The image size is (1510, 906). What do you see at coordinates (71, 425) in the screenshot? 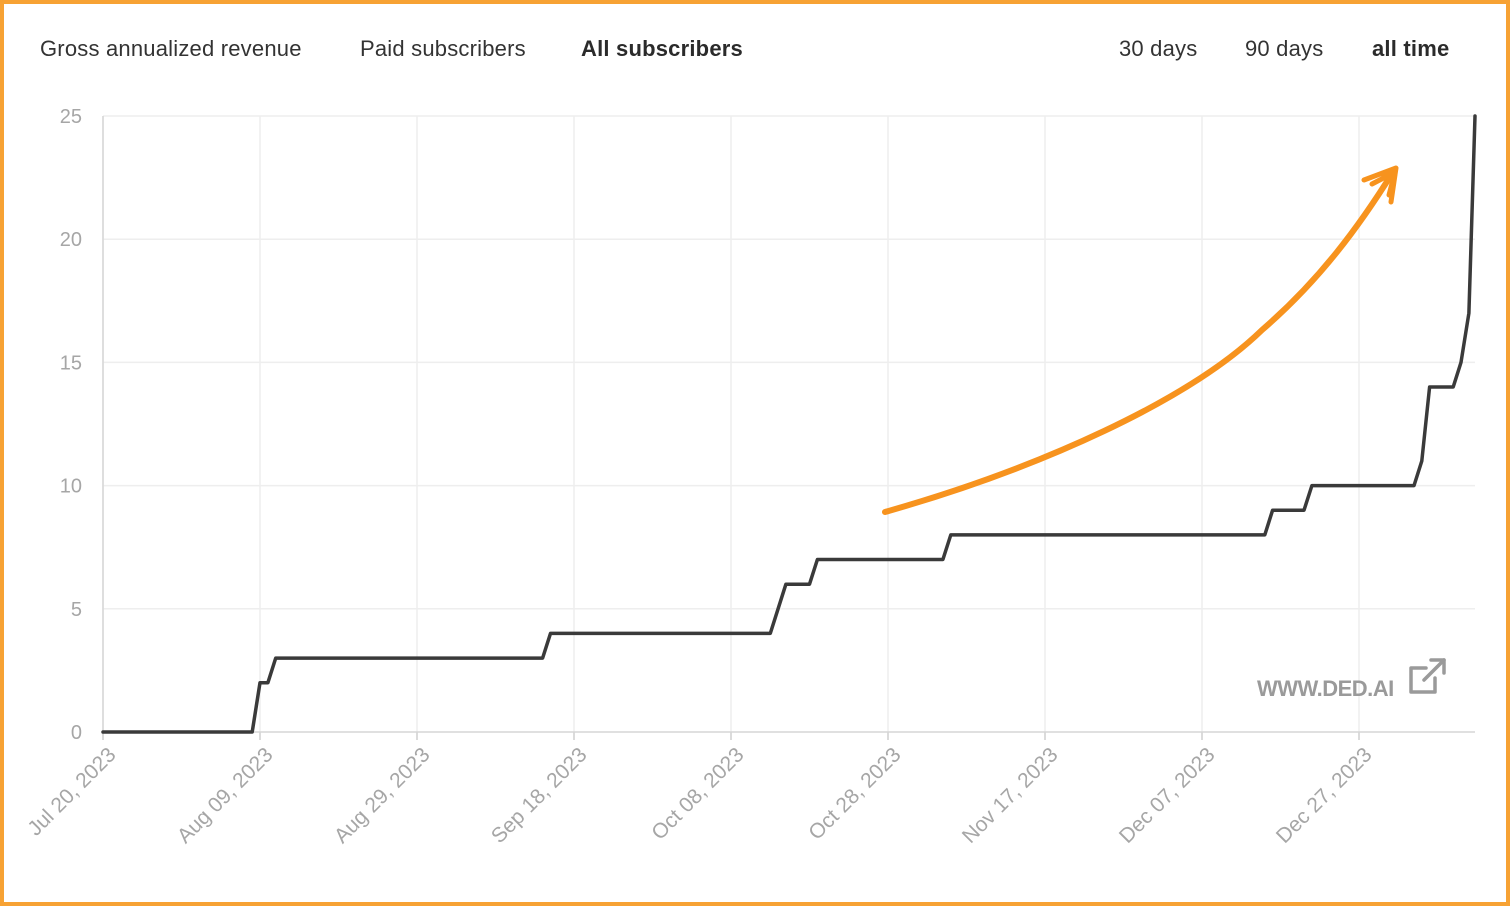
I see `y-axis-ticks: 0 5 10 15 20 25` at bounding box center [71, 425].